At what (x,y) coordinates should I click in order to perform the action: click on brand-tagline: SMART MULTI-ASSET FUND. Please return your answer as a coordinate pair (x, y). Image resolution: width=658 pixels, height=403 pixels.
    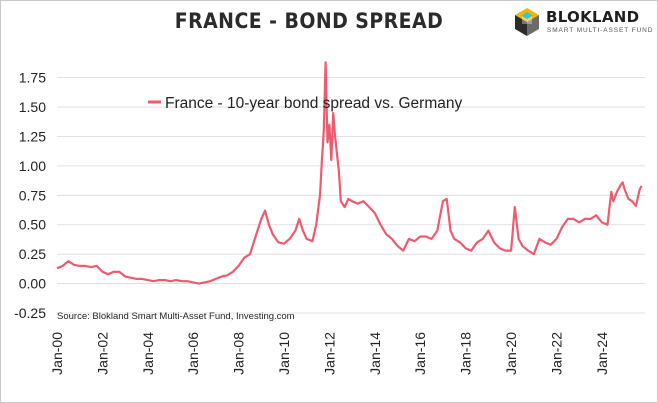
    Looking at the image, I should click on (600, 30).